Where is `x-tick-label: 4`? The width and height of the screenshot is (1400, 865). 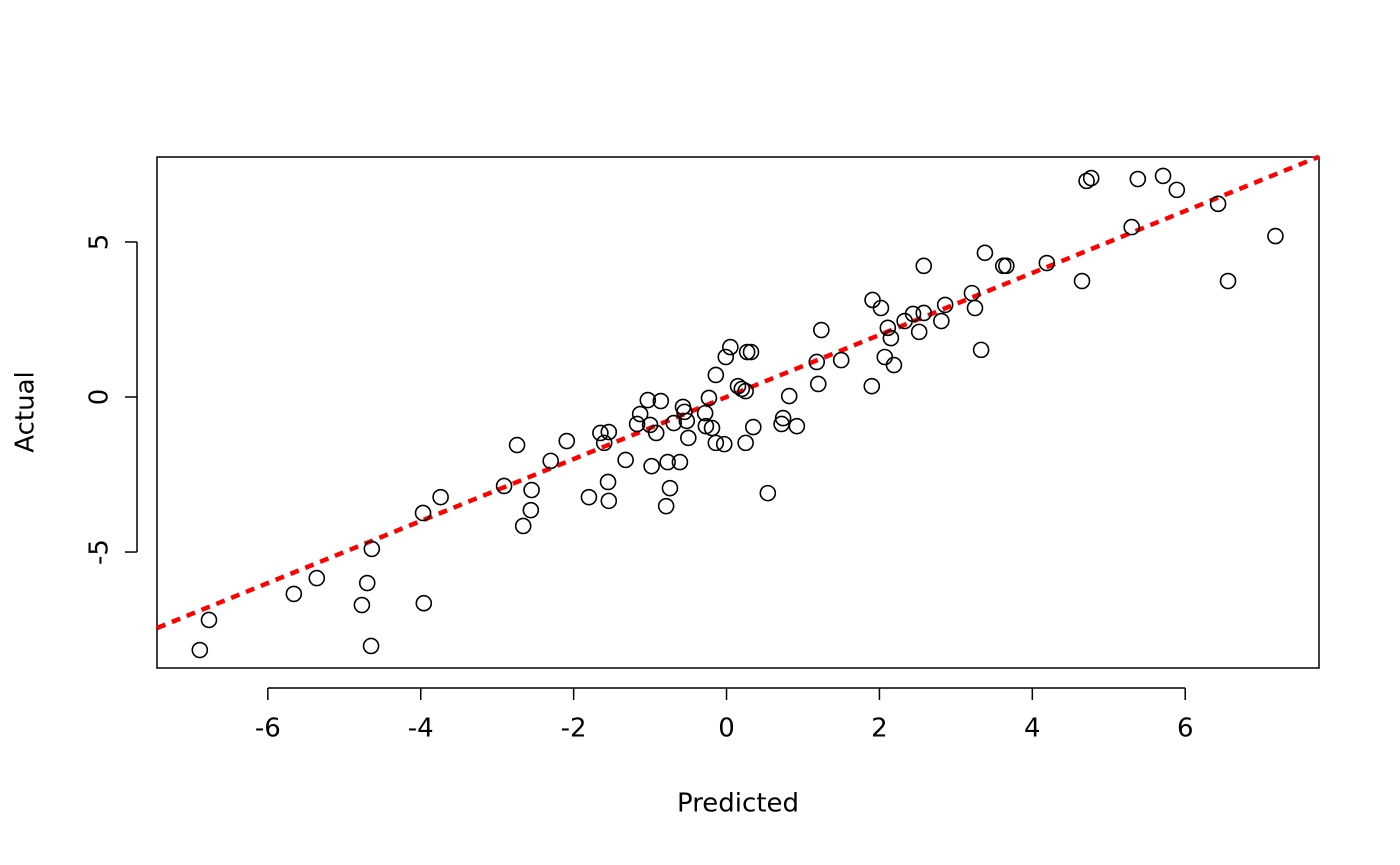
x-tick-label: 4 is located at coordinates (1032, 729).